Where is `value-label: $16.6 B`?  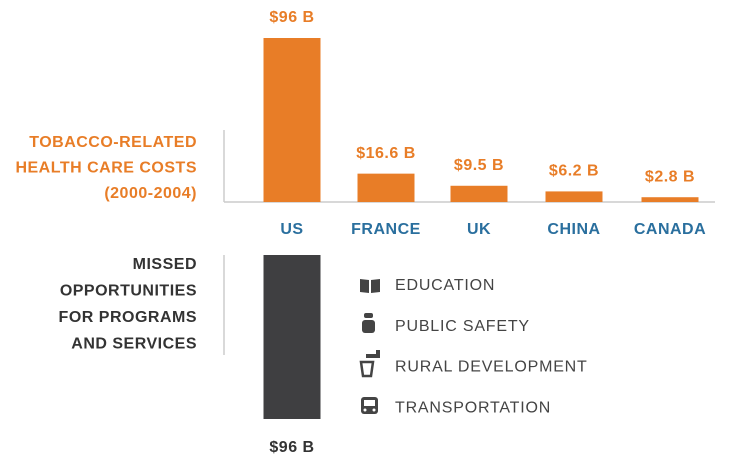 value-label: $16.6 B is located at coordinates (386, 153).